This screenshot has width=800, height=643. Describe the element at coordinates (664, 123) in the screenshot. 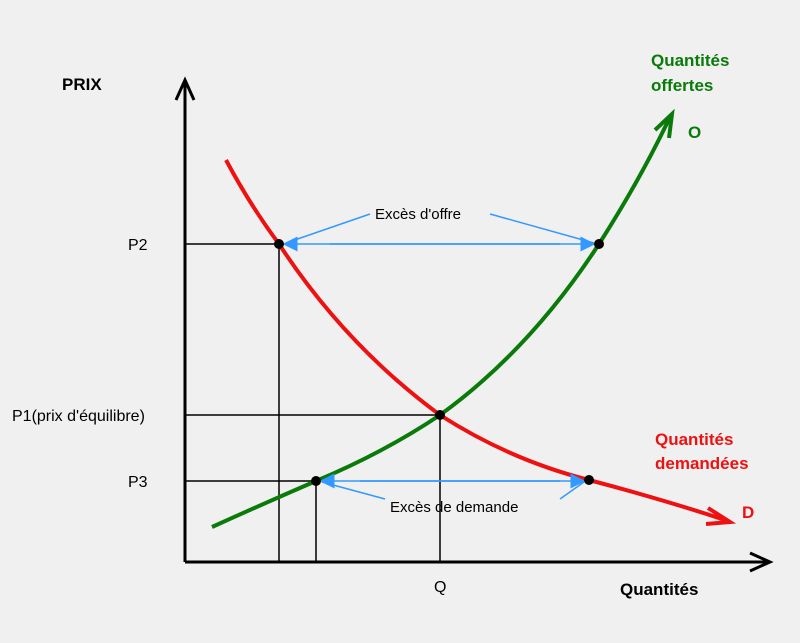

I see `supply-arrowhead` at that location.